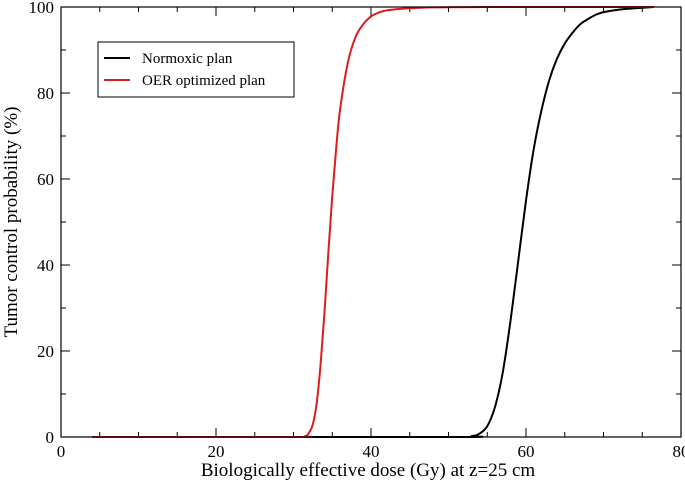 The image size is (685, 482). What do you see at coordinates (50, 437) in the screenshot?
I see `y-tick-label: 0` at bounding box center [50, 437].